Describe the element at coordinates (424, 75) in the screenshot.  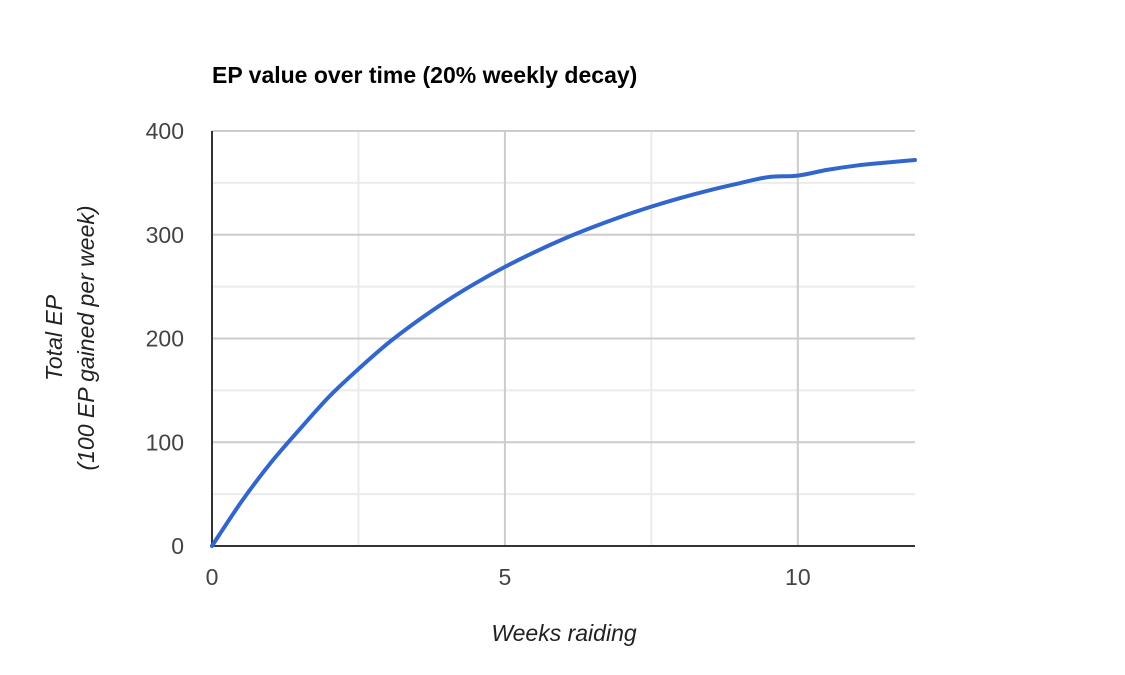
I see `chart-title: EP value over time (20% weekly decay)` at that location.